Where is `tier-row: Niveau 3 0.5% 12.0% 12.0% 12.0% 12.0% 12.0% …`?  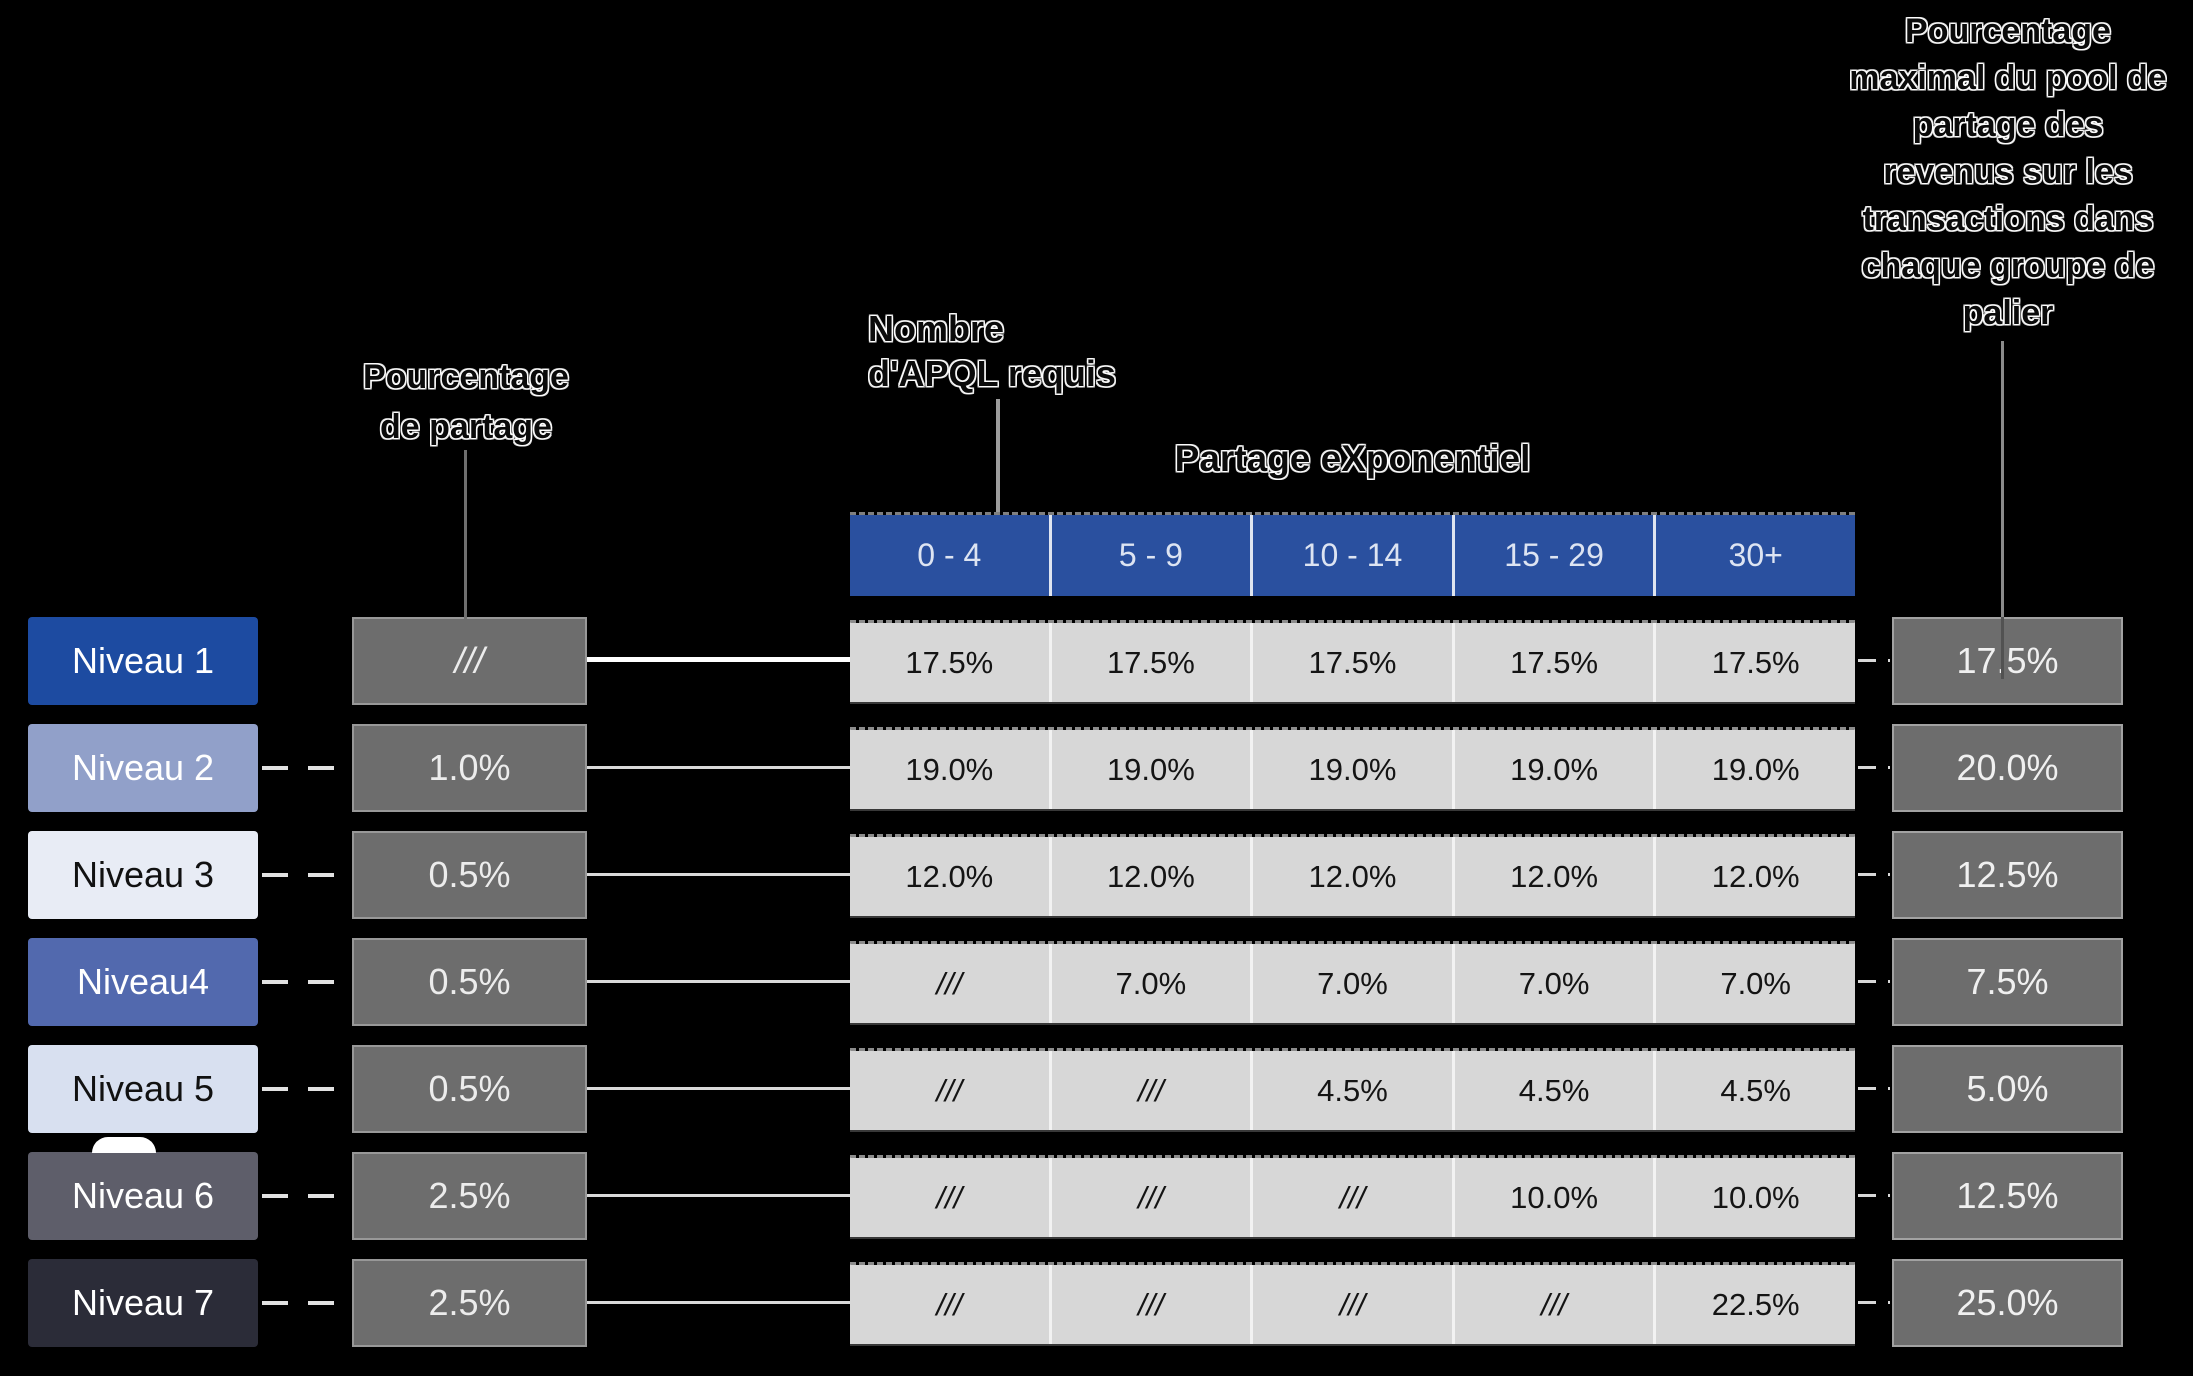 tier-row: Niveau 3 0.5% 12.0% 12.0% 12.0% 12.0% 12.0% … is located at coordinates (1096, 875).